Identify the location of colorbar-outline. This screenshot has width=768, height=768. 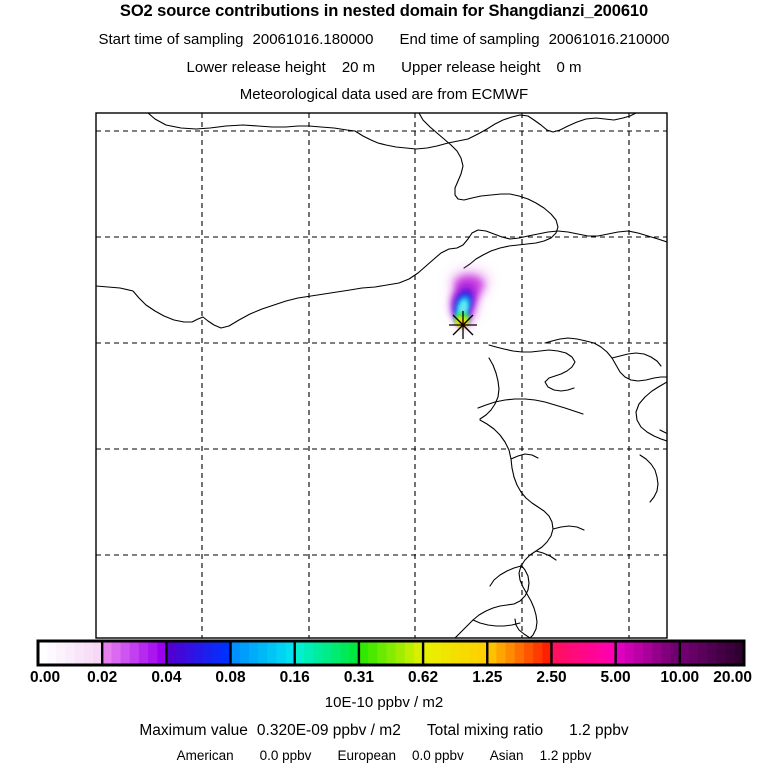
(391, 653).